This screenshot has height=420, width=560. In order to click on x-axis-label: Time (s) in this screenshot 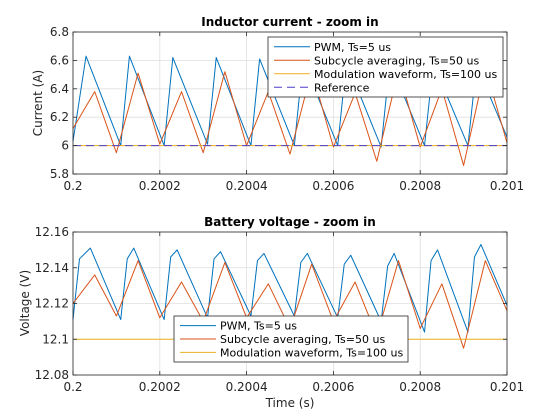, I will do `click(290, 403)`.